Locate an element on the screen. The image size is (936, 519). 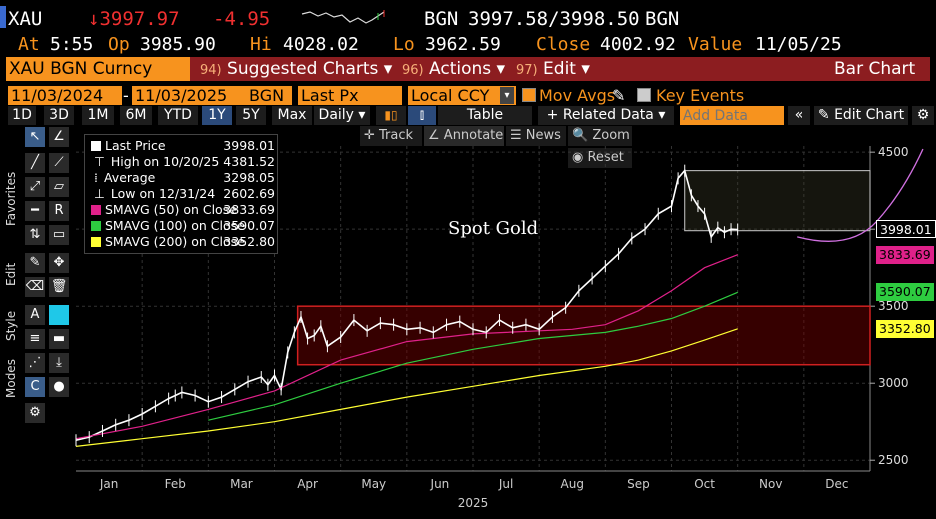
bar-type-icon: ⫾ is located at coordinates (422, 115).